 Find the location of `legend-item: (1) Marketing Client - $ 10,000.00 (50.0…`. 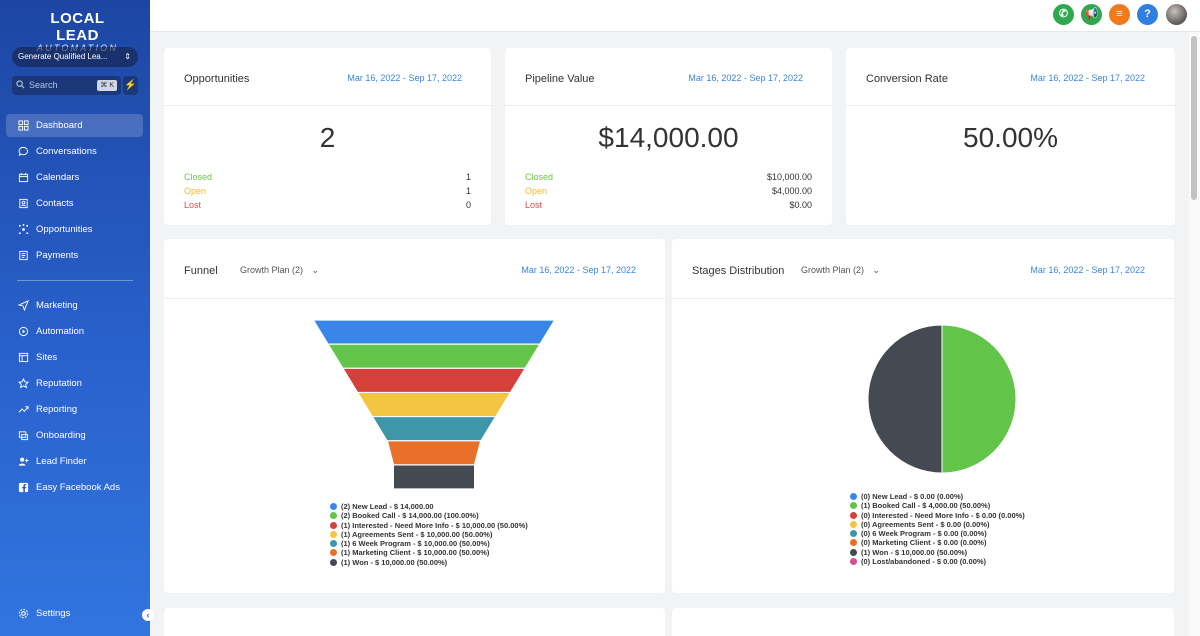

legend-item: (1) Marketing Client - $ 10,000.00 (50.0… is located at coordinates (429, 552).